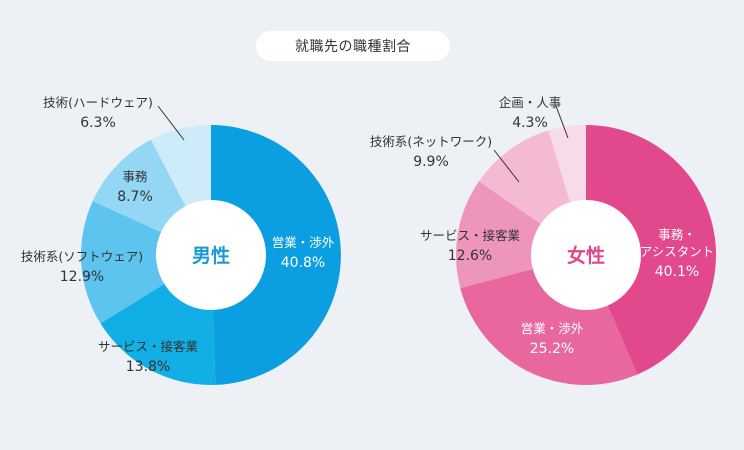 This screenshot has height=450, width=744. I want to click on men-slice-value-2: 13.8%, so click(148, 367).